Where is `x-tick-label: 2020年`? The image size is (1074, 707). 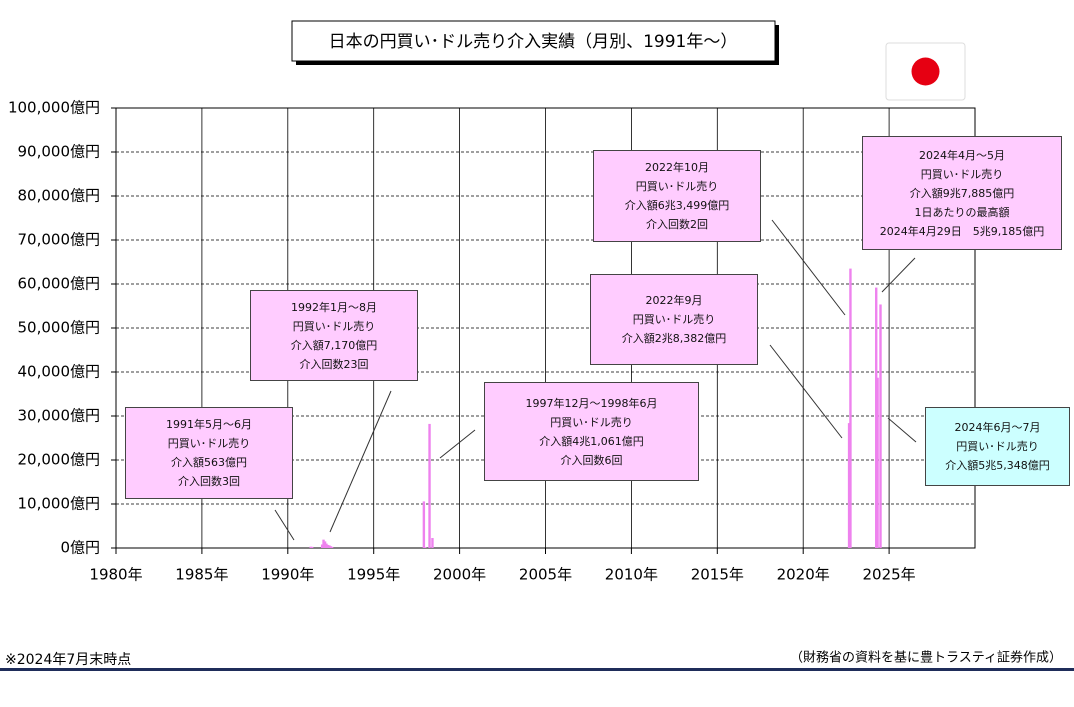
x-tick-label: 2020年 is located at coordinates (803, 575).